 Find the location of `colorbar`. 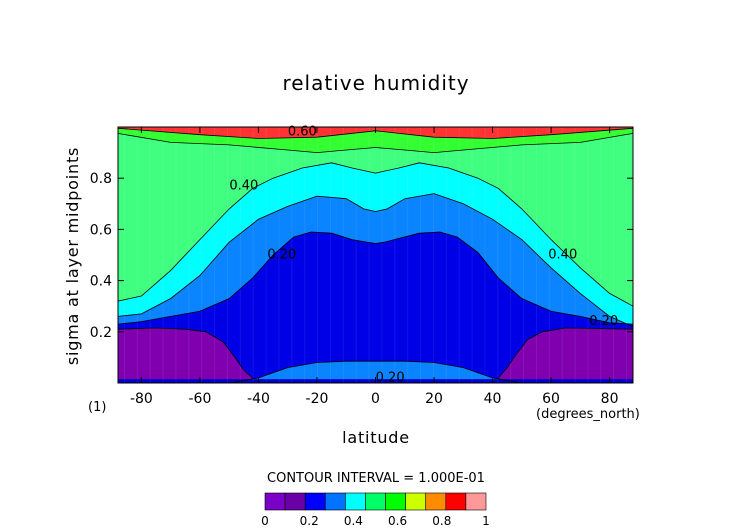

colorbar is located at coordinates (375, 501).